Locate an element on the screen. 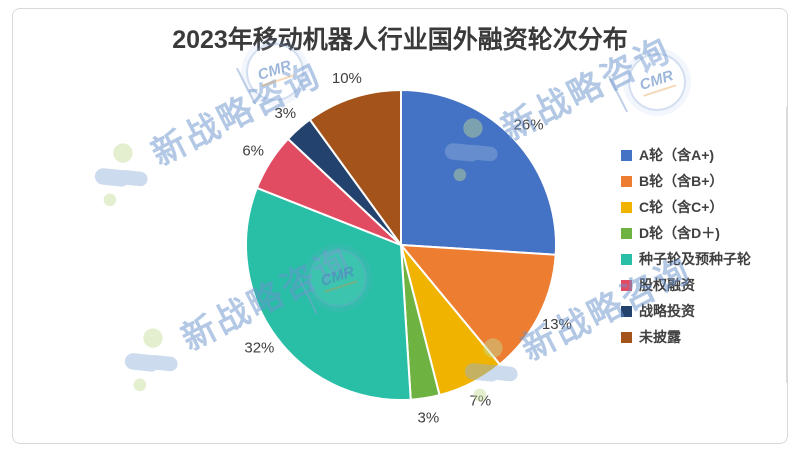 Image resolution: width=800 pixels, height=458 pixels. legend-item: 种子轮及预种子轮 is located at coordinates (686, 259).